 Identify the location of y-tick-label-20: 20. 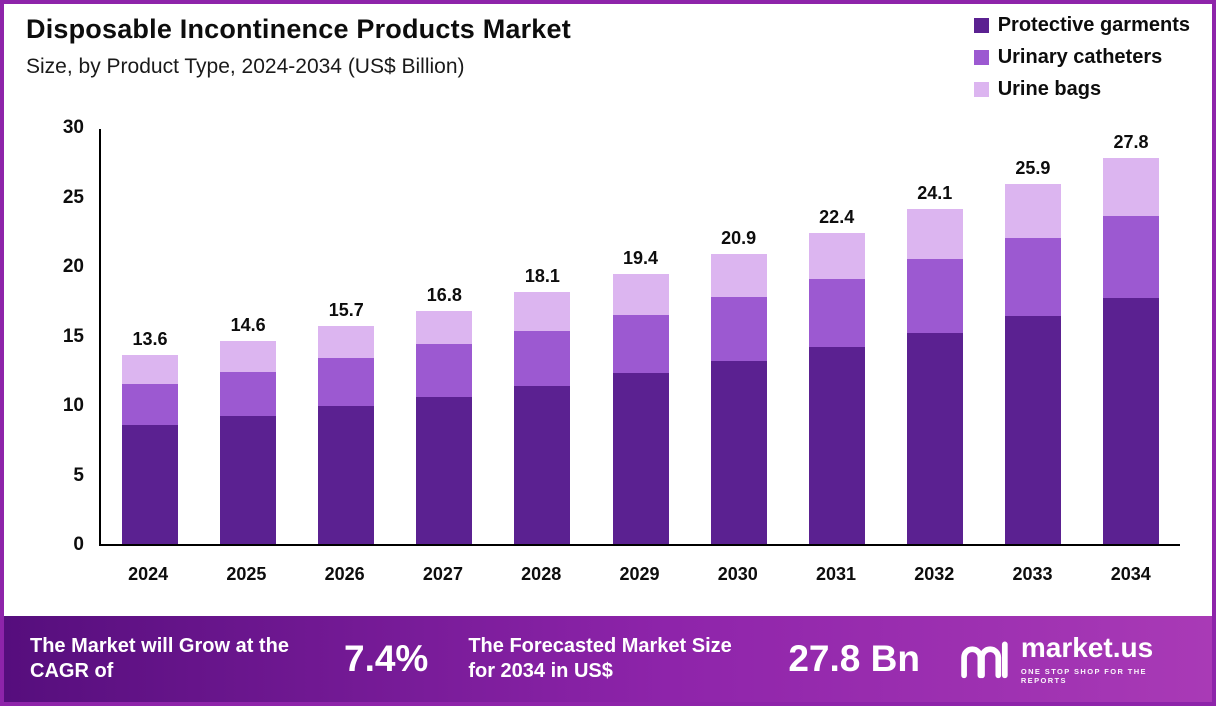
(73, 266).